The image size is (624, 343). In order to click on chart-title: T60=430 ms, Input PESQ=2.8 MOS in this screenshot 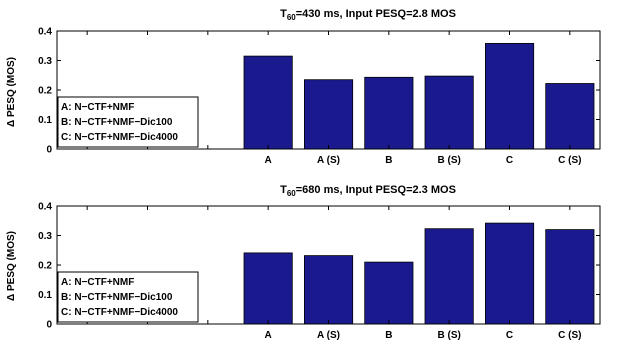, I will do `click(368, 15)`.